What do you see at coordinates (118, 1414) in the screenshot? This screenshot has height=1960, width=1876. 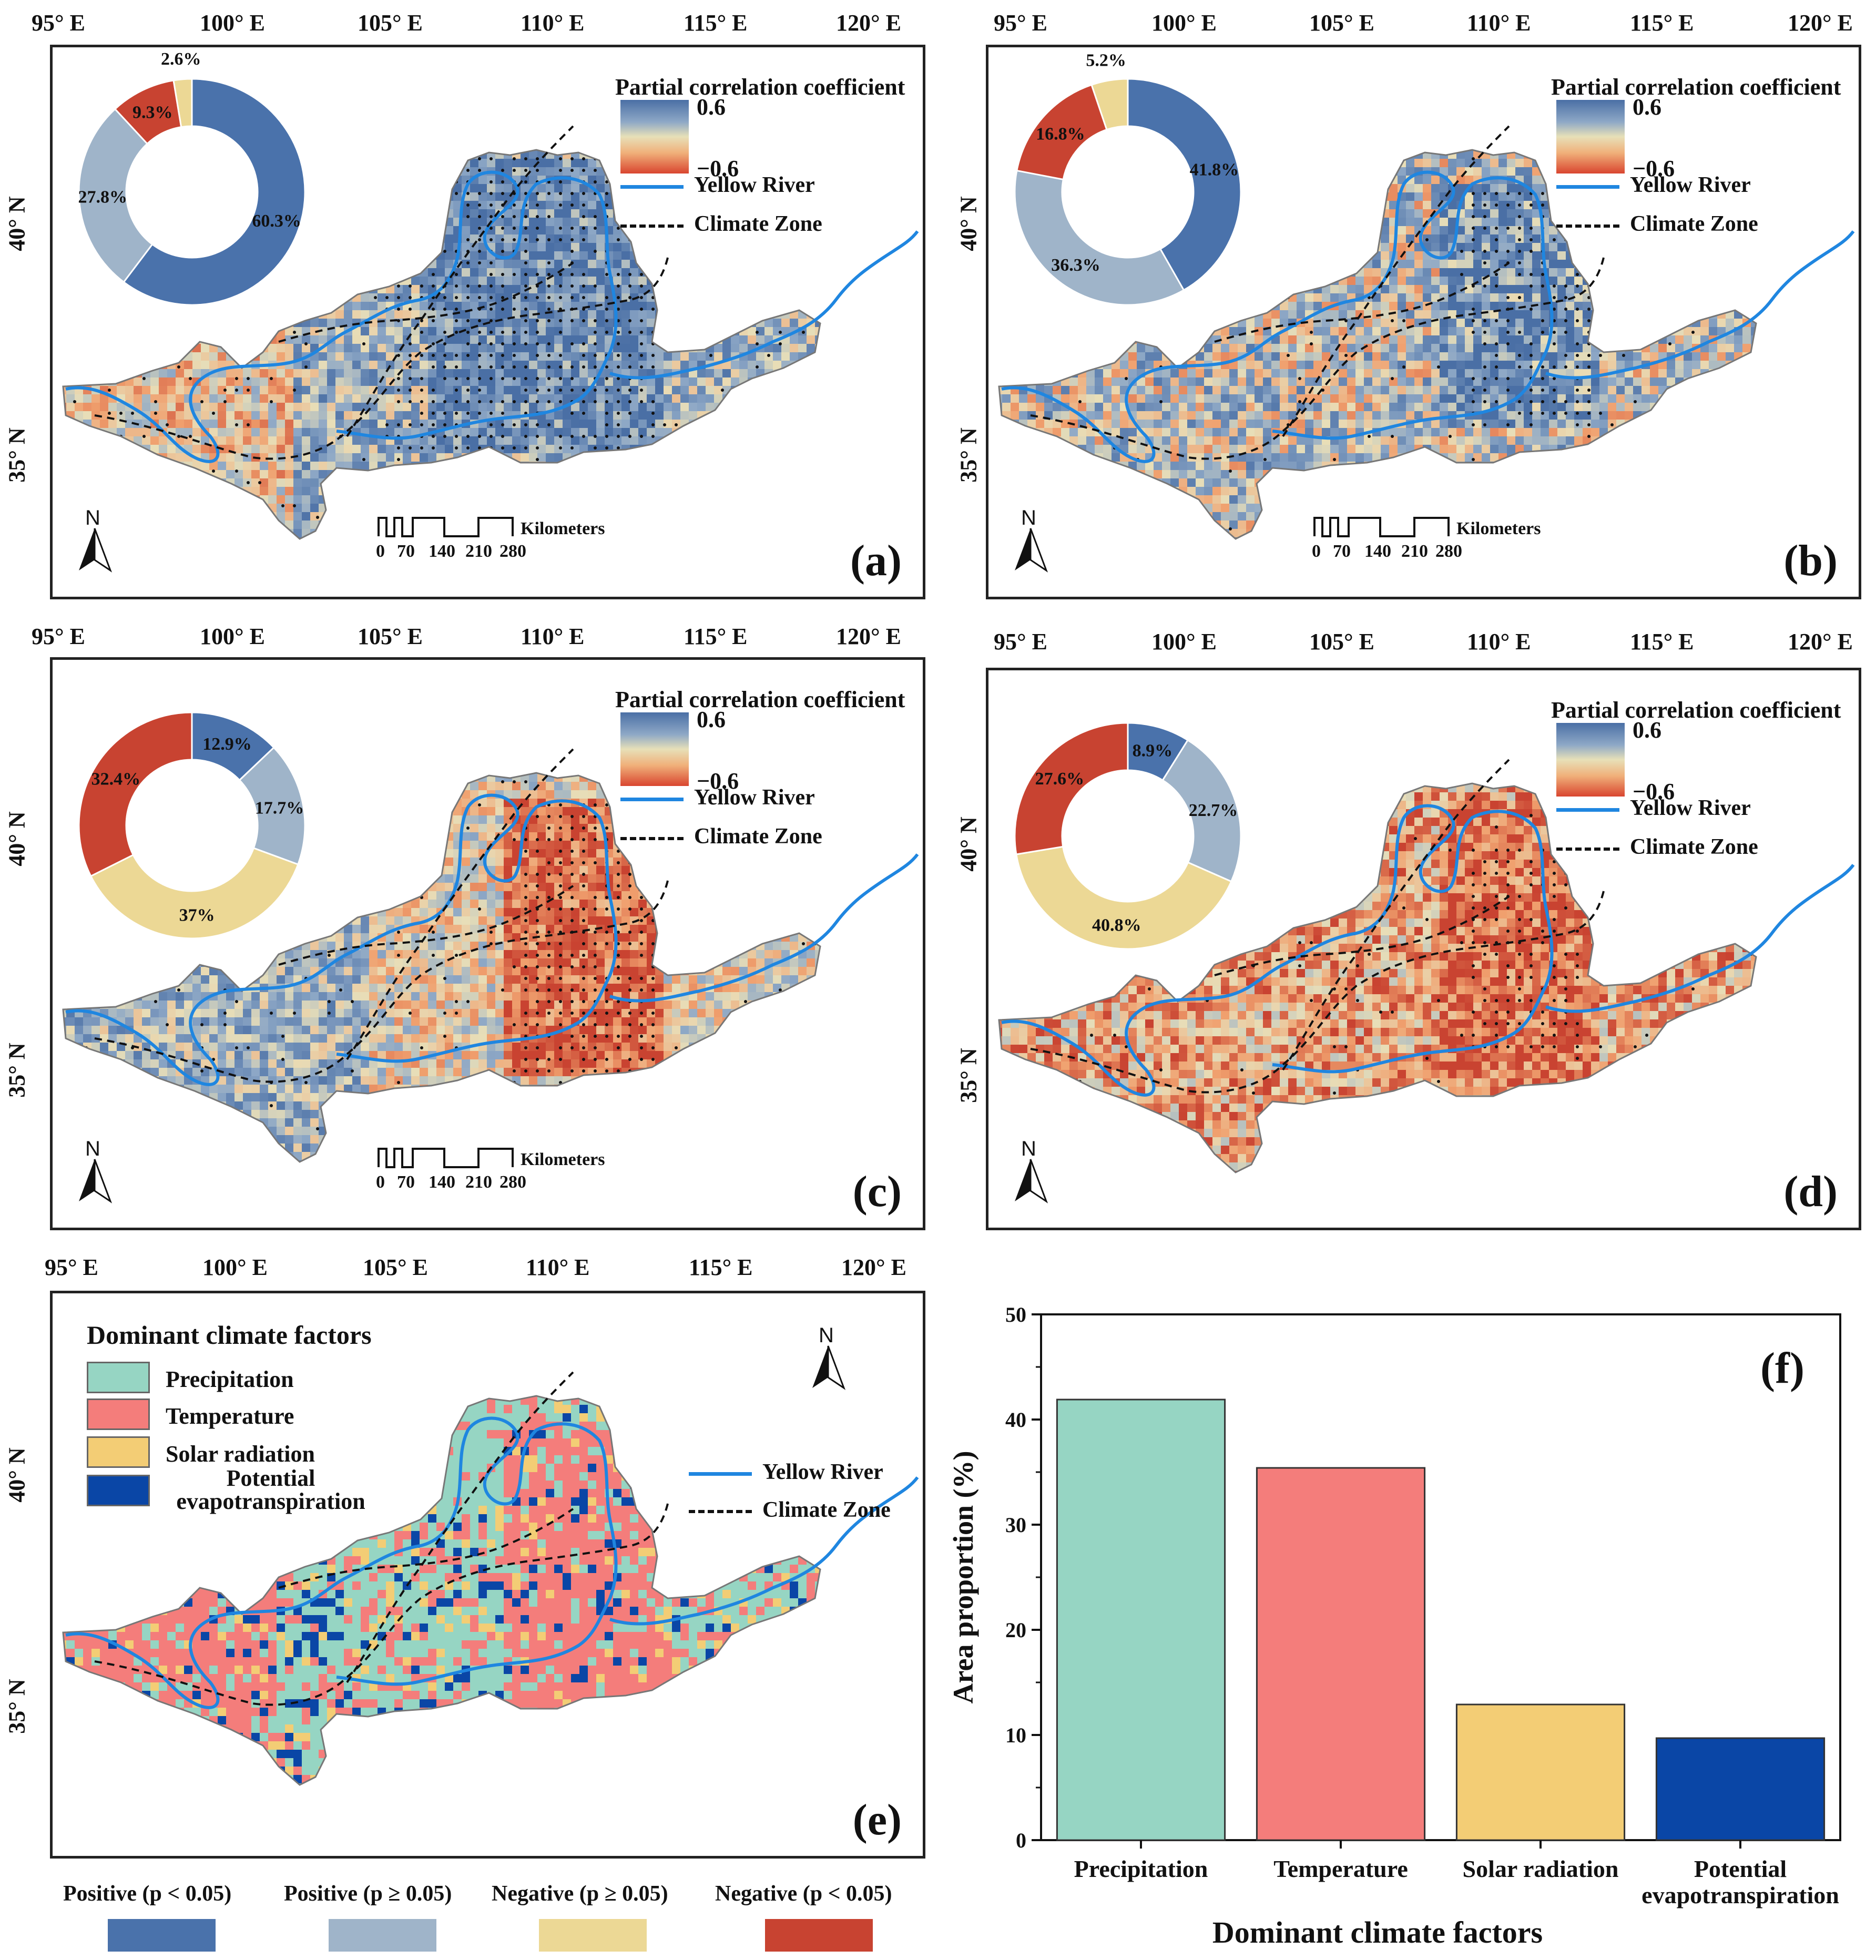 I see `legend-temp-swatch` at bounding box center [118, 1414].